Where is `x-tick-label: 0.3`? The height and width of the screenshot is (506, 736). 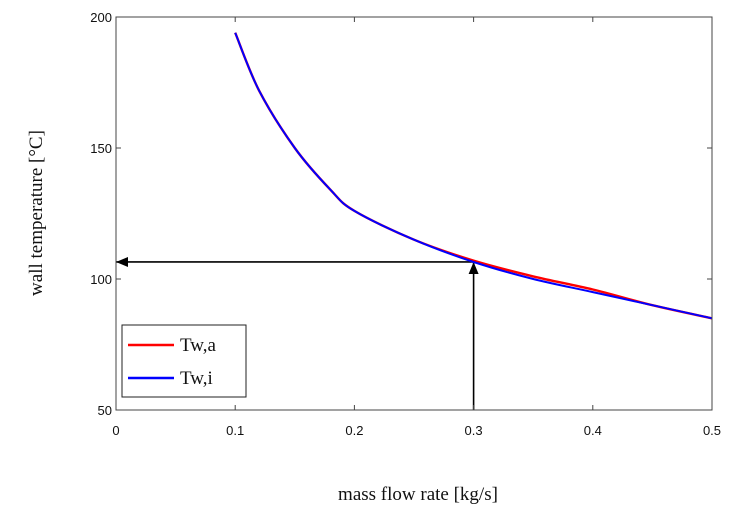 x-tick-label: 0.3 is located at coordinates (474, 430).